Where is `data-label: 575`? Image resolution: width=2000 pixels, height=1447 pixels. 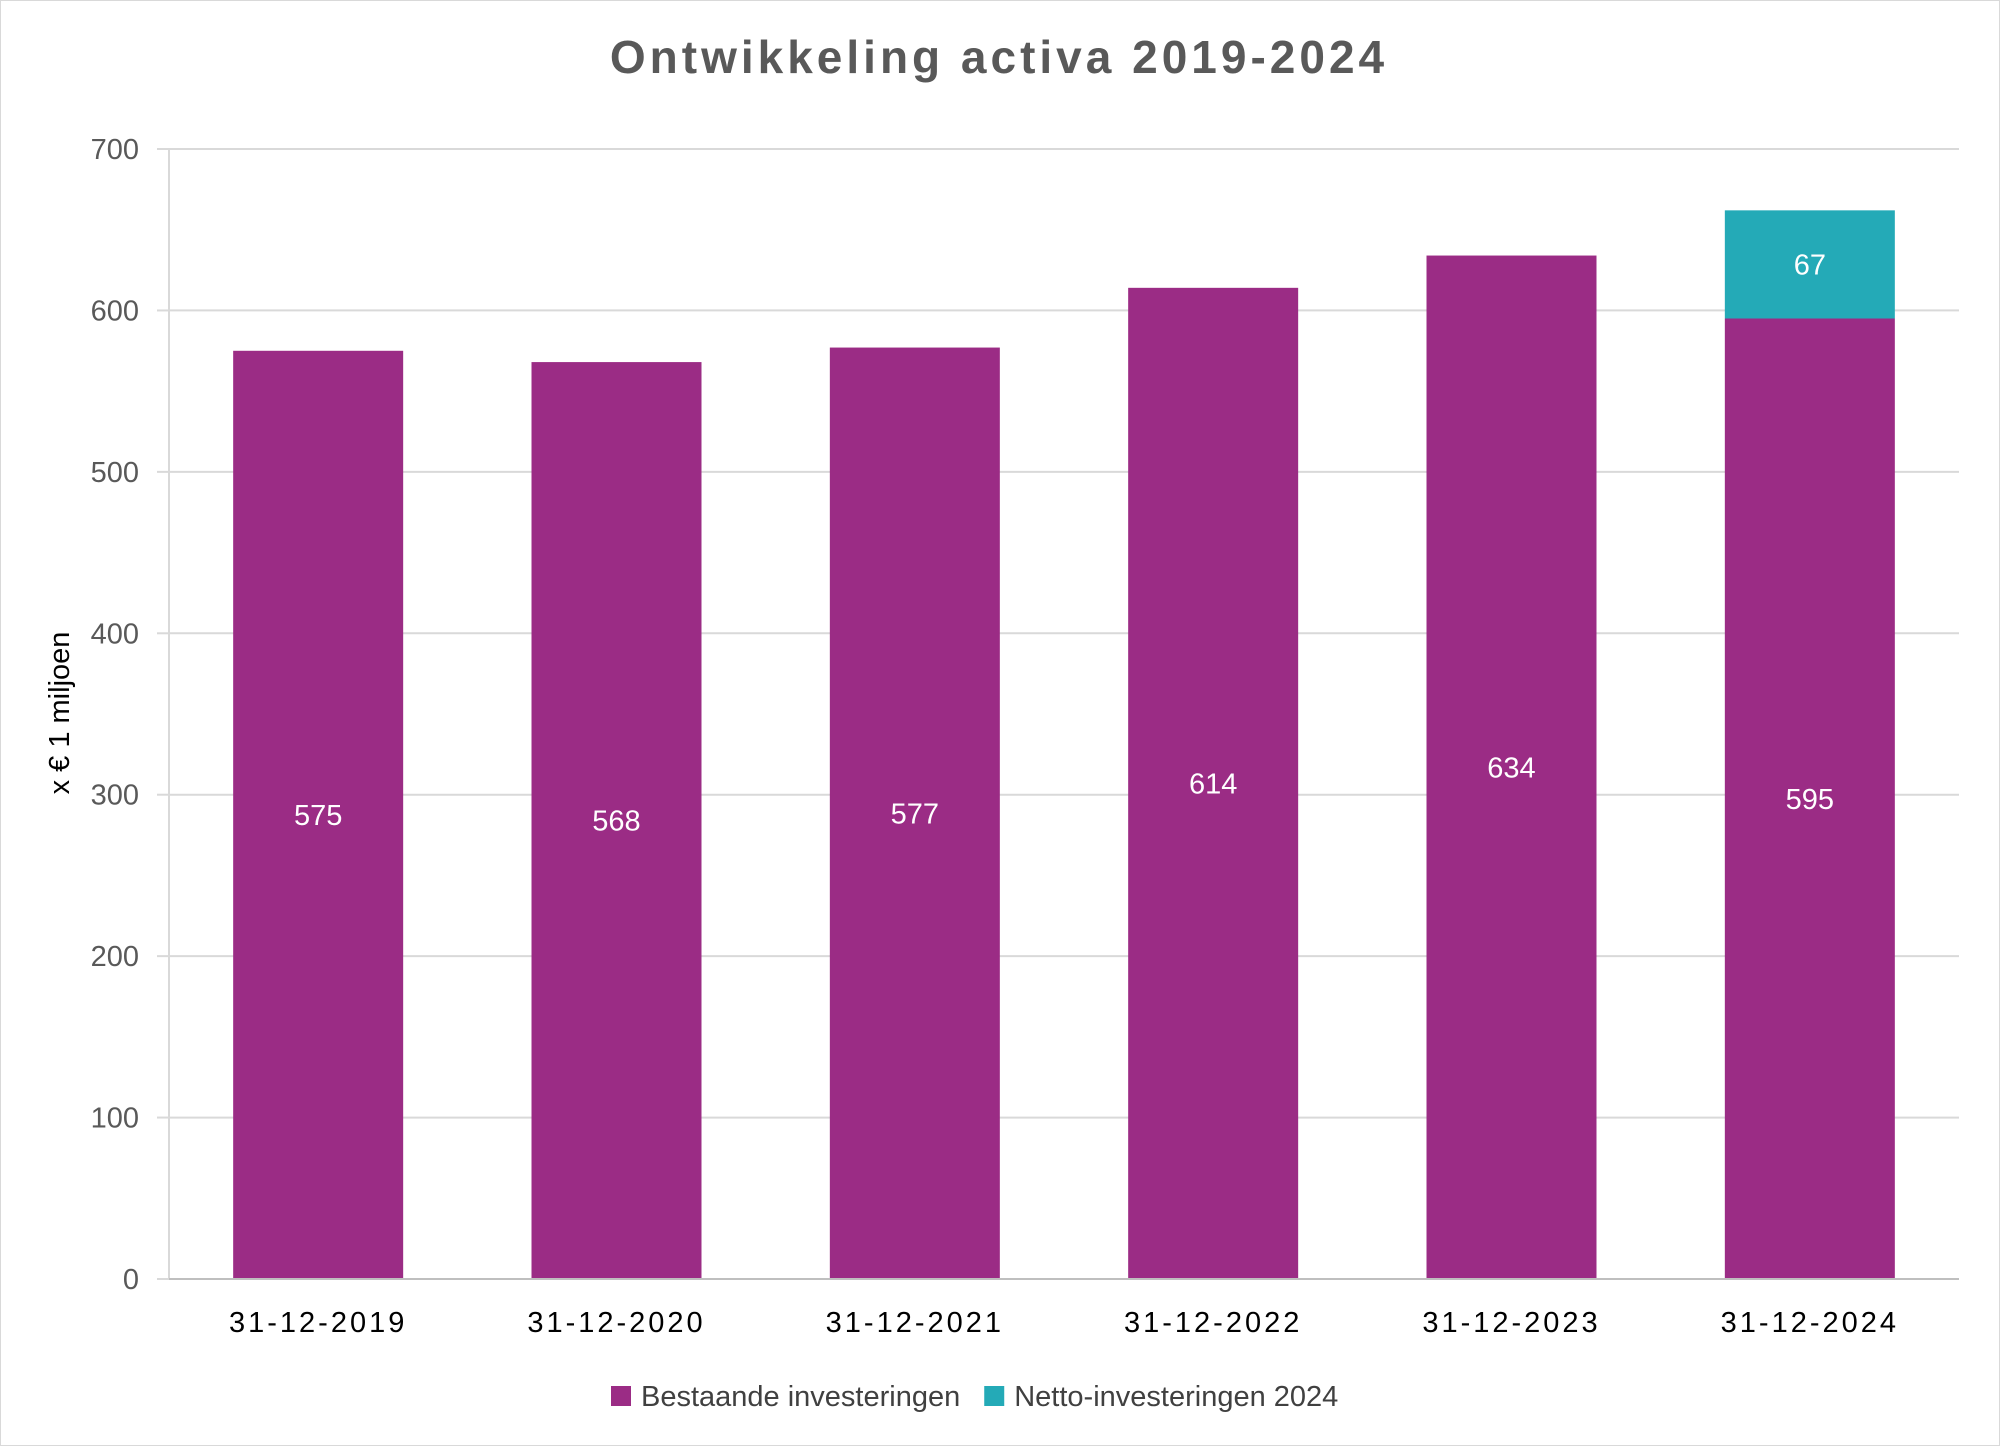
data-label: 575 is located at coordinates (318, 816).